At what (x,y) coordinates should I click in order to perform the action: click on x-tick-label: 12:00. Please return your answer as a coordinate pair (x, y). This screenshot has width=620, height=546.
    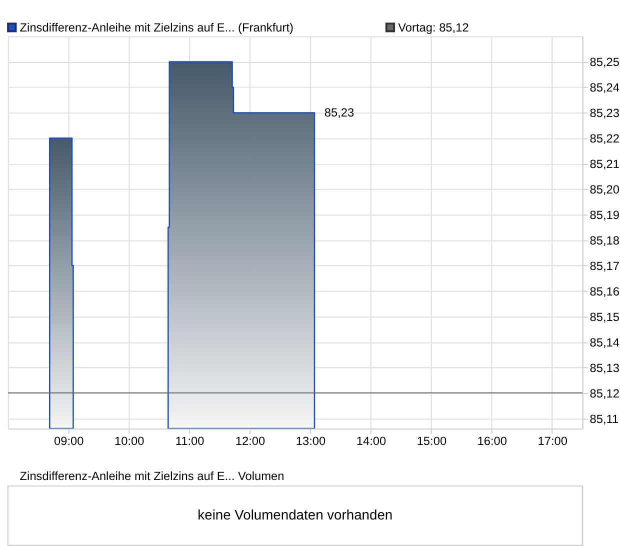
    Looking at the image, I should click on (250, 441).